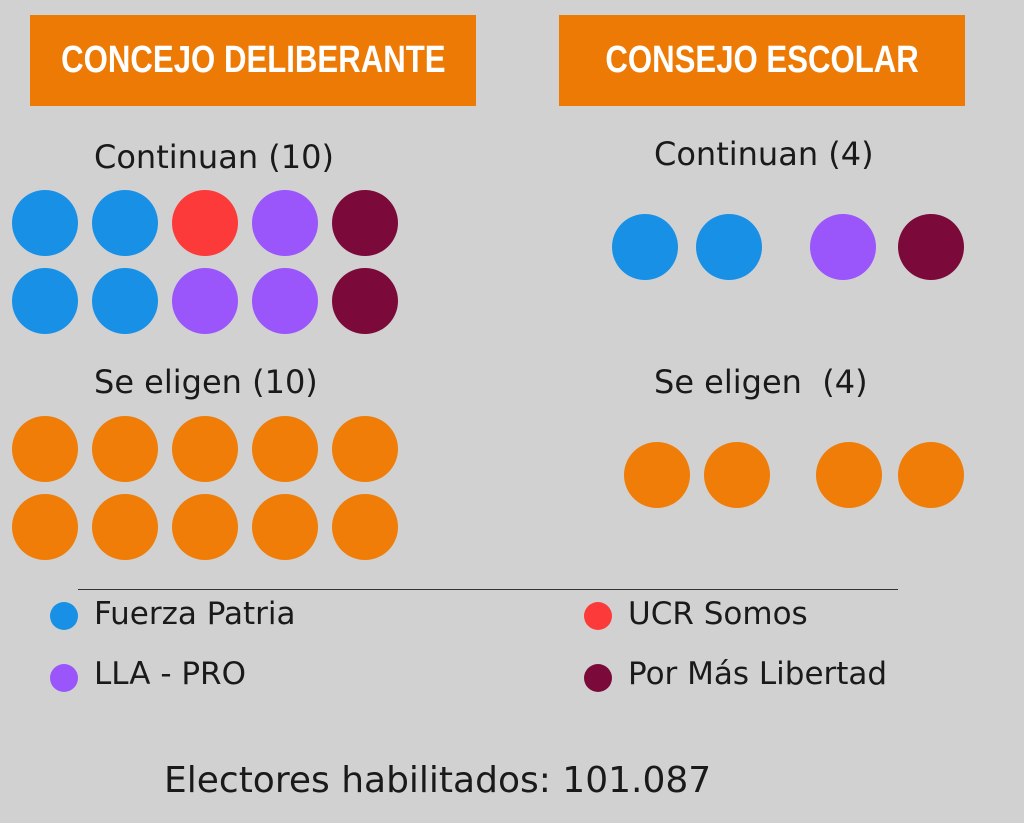 The image size is (1024, 823). I want to click on consejo-escolar-title: CONSEJO ESCOLAR, so click(762, 60).